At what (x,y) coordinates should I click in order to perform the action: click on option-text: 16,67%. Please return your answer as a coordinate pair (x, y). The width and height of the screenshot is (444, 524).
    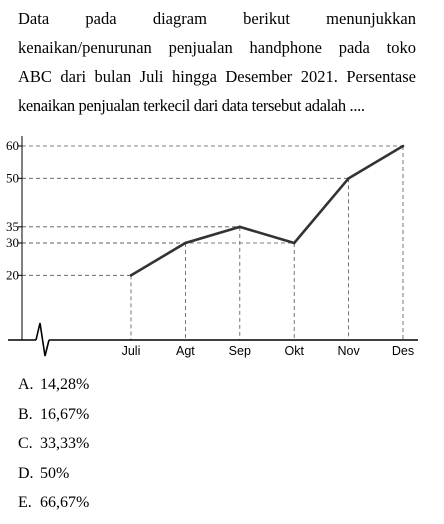
    Looking at the image, I should click on (65, 414).